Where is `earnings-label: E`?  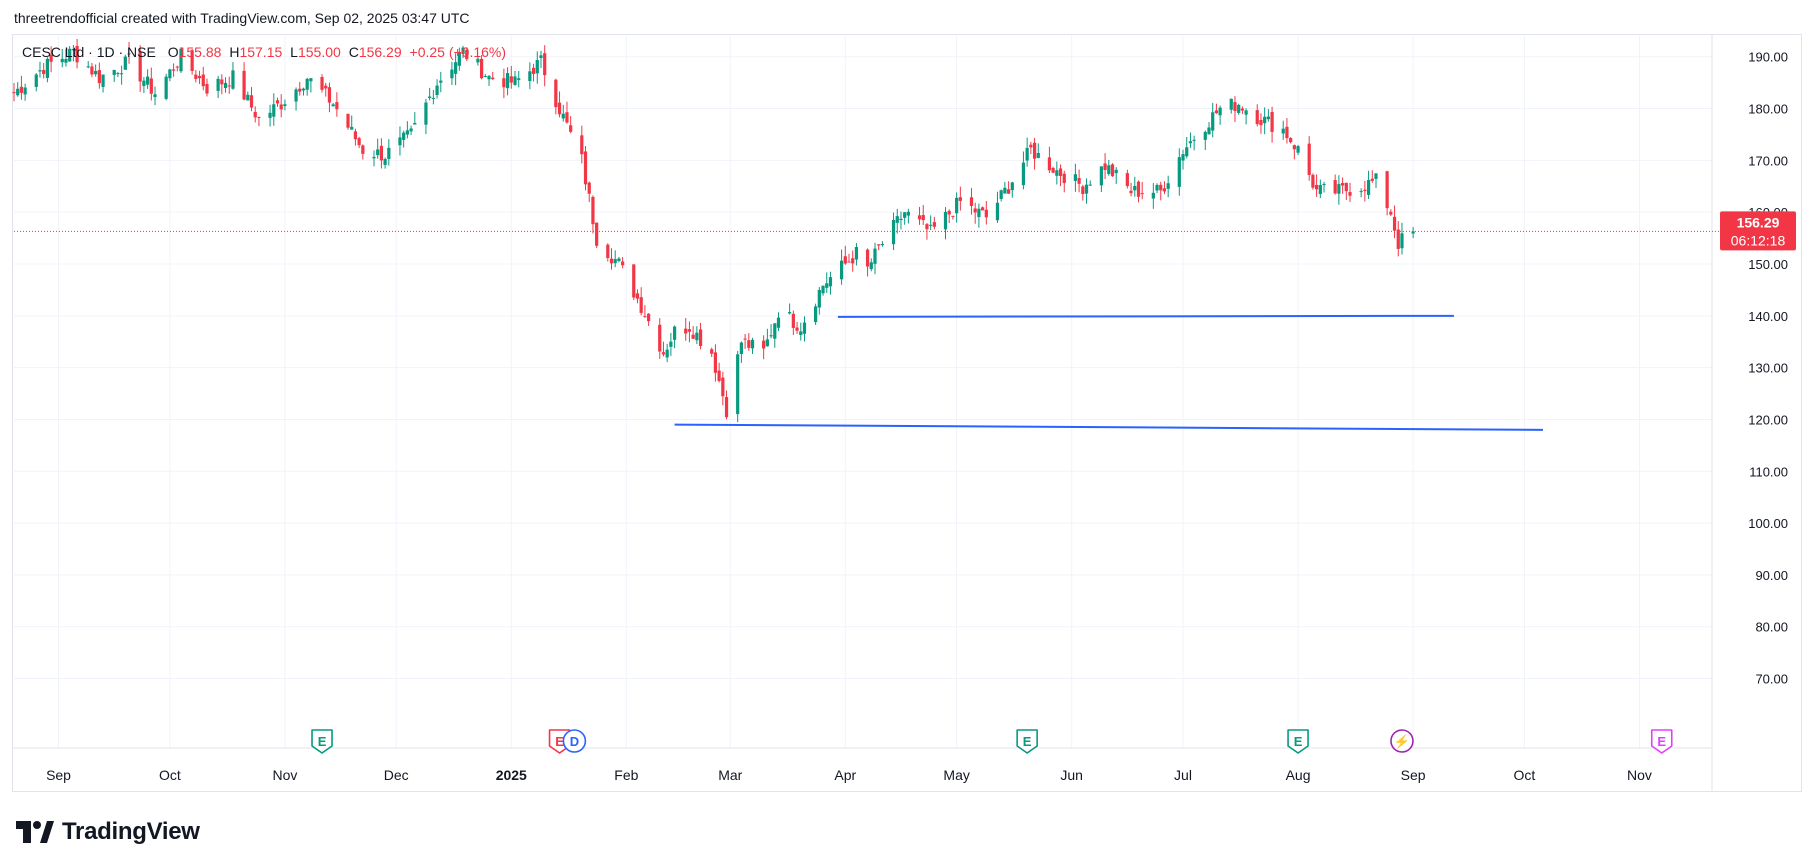 earnings-label: E is located at coordinates (1298, 741).